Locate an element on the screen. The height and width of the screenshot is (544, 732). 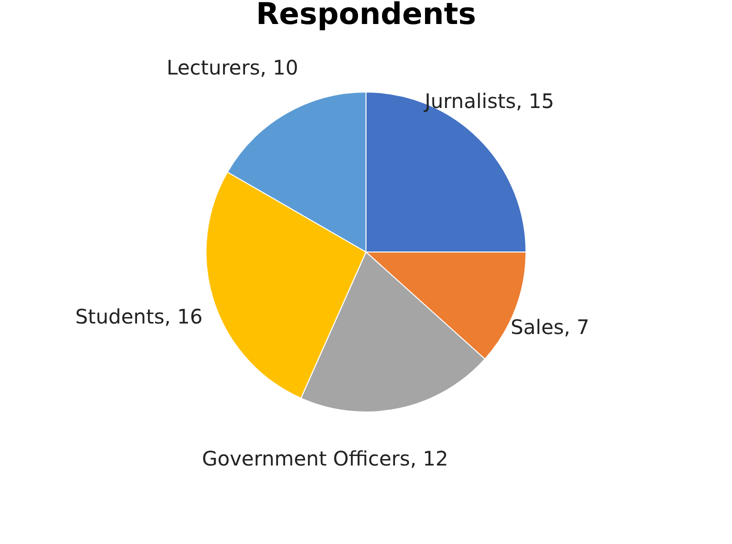
data-label: , 7 is located at coordinates (577, 326).